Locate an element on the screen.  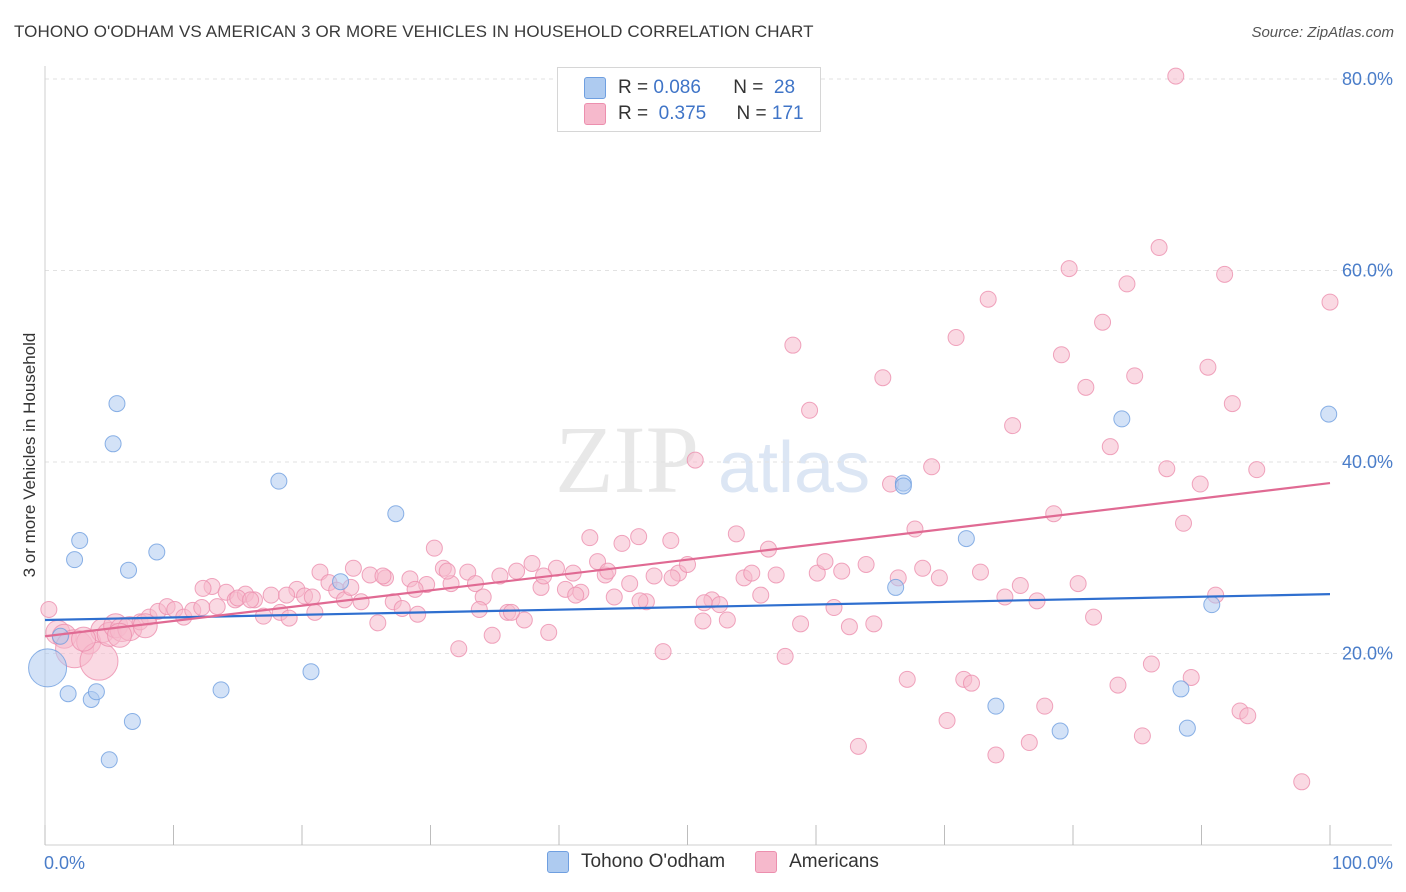
series-swatch-tohono is located at coordinates (558, 862).